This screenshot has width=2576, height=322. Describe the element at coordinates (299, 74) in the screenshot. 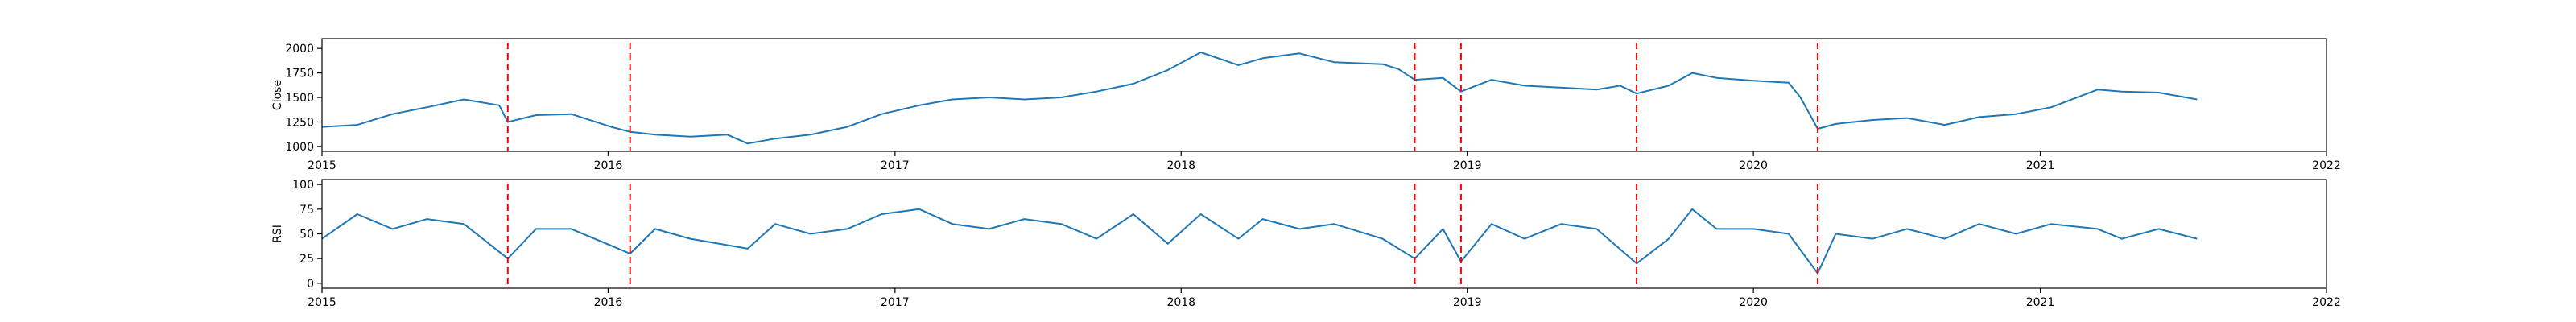

I see `y-tick-label: 1750` at that location.